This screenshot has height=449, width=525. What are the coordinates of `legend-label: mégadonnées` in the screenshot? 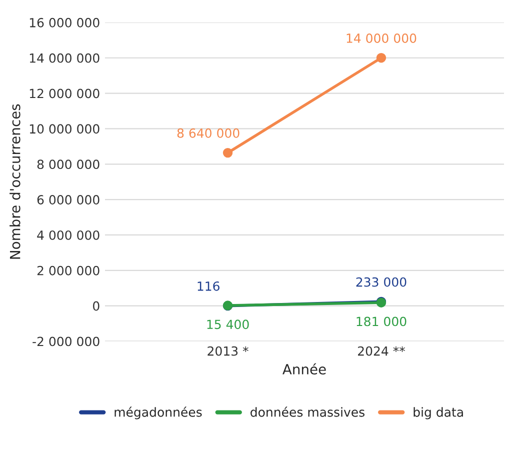 It's located at (158, 413).